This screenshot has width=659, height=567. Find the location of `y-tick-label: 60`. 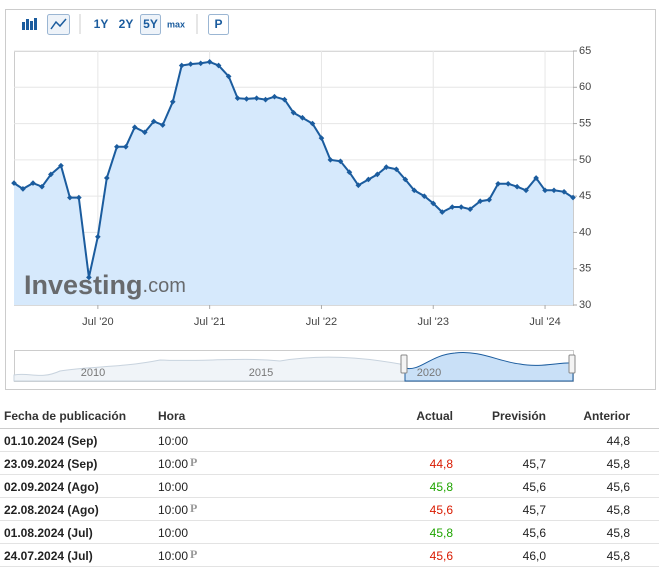

y-tick-label: 60 is located at coordinates (585, 87).